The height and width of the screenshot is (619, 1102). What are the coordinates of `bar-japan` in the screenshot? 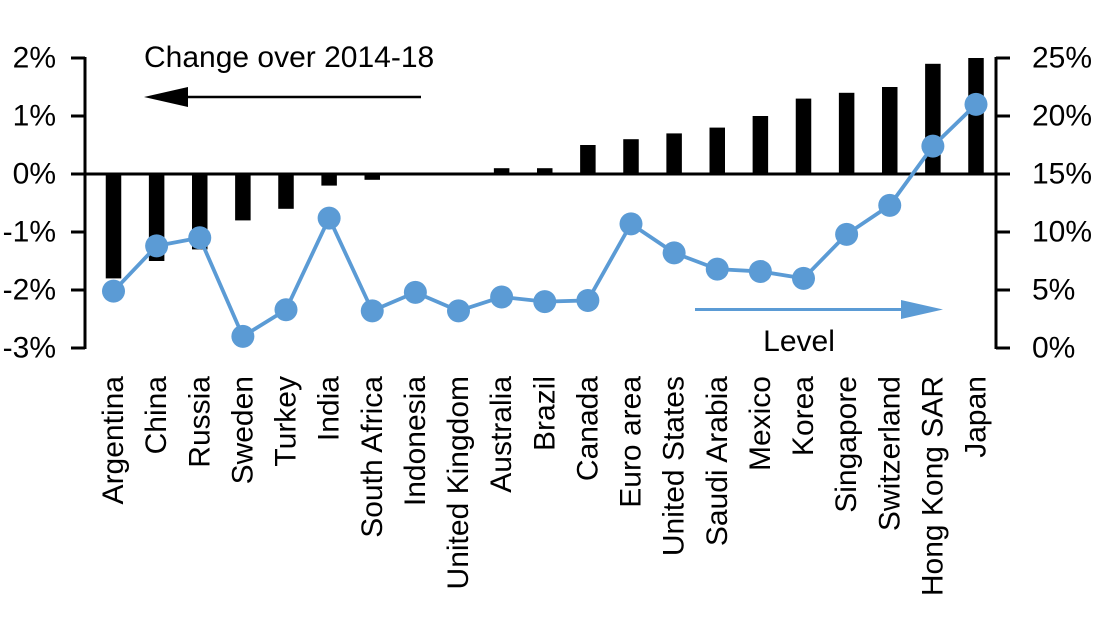 It's located at (976, 116).